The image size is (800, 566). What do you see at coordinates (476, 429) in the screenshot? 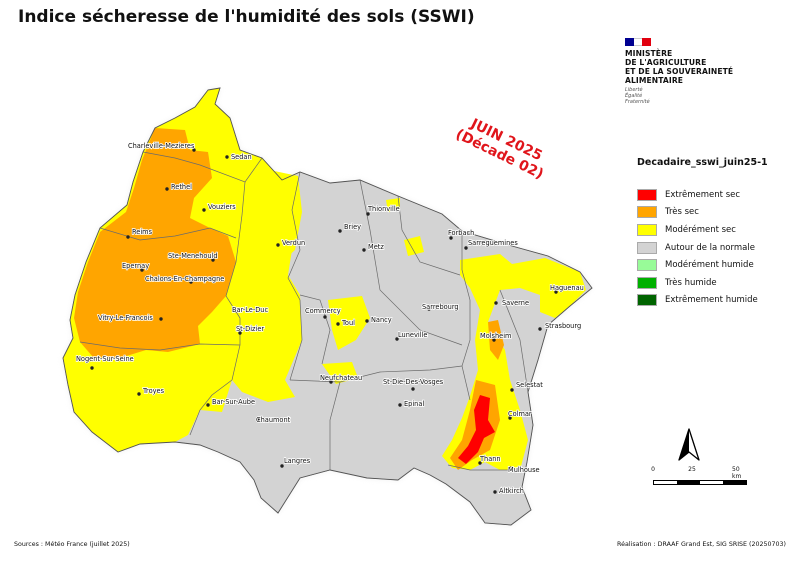
I see `zone-extremely-dry-thann` at bounding box center [476, 429].